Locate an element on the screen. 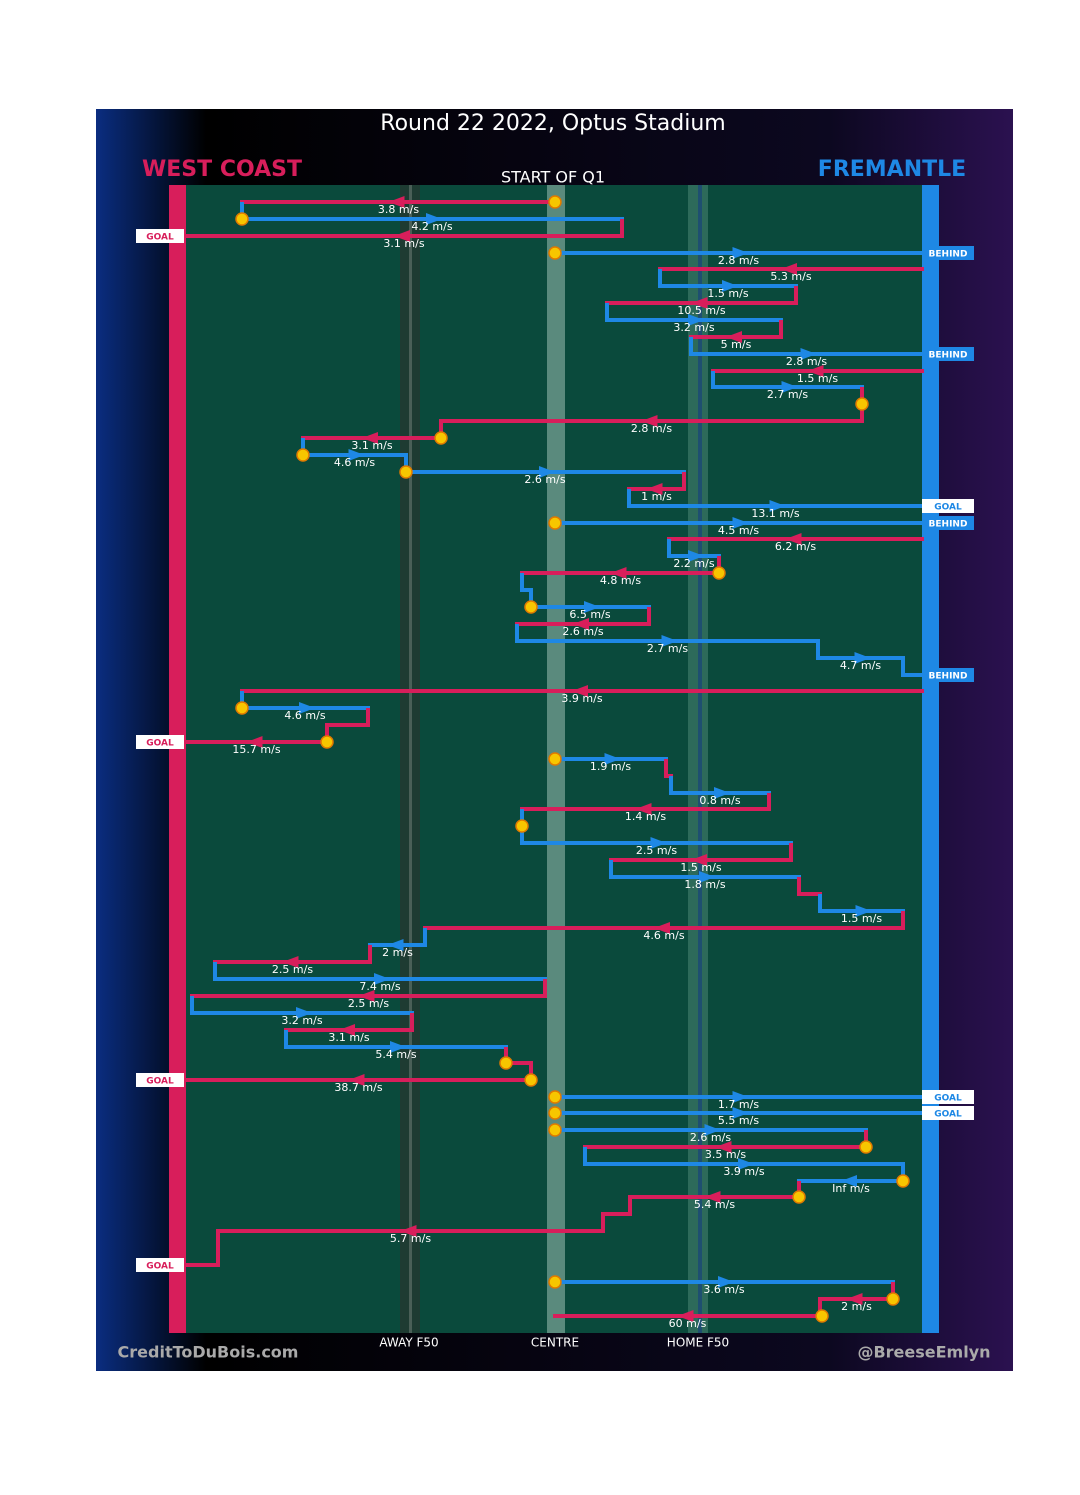 The height and width of the screenshot is (1495, 1080). speed-label: 3.2 m/s is located at coordinates (301, 1020).